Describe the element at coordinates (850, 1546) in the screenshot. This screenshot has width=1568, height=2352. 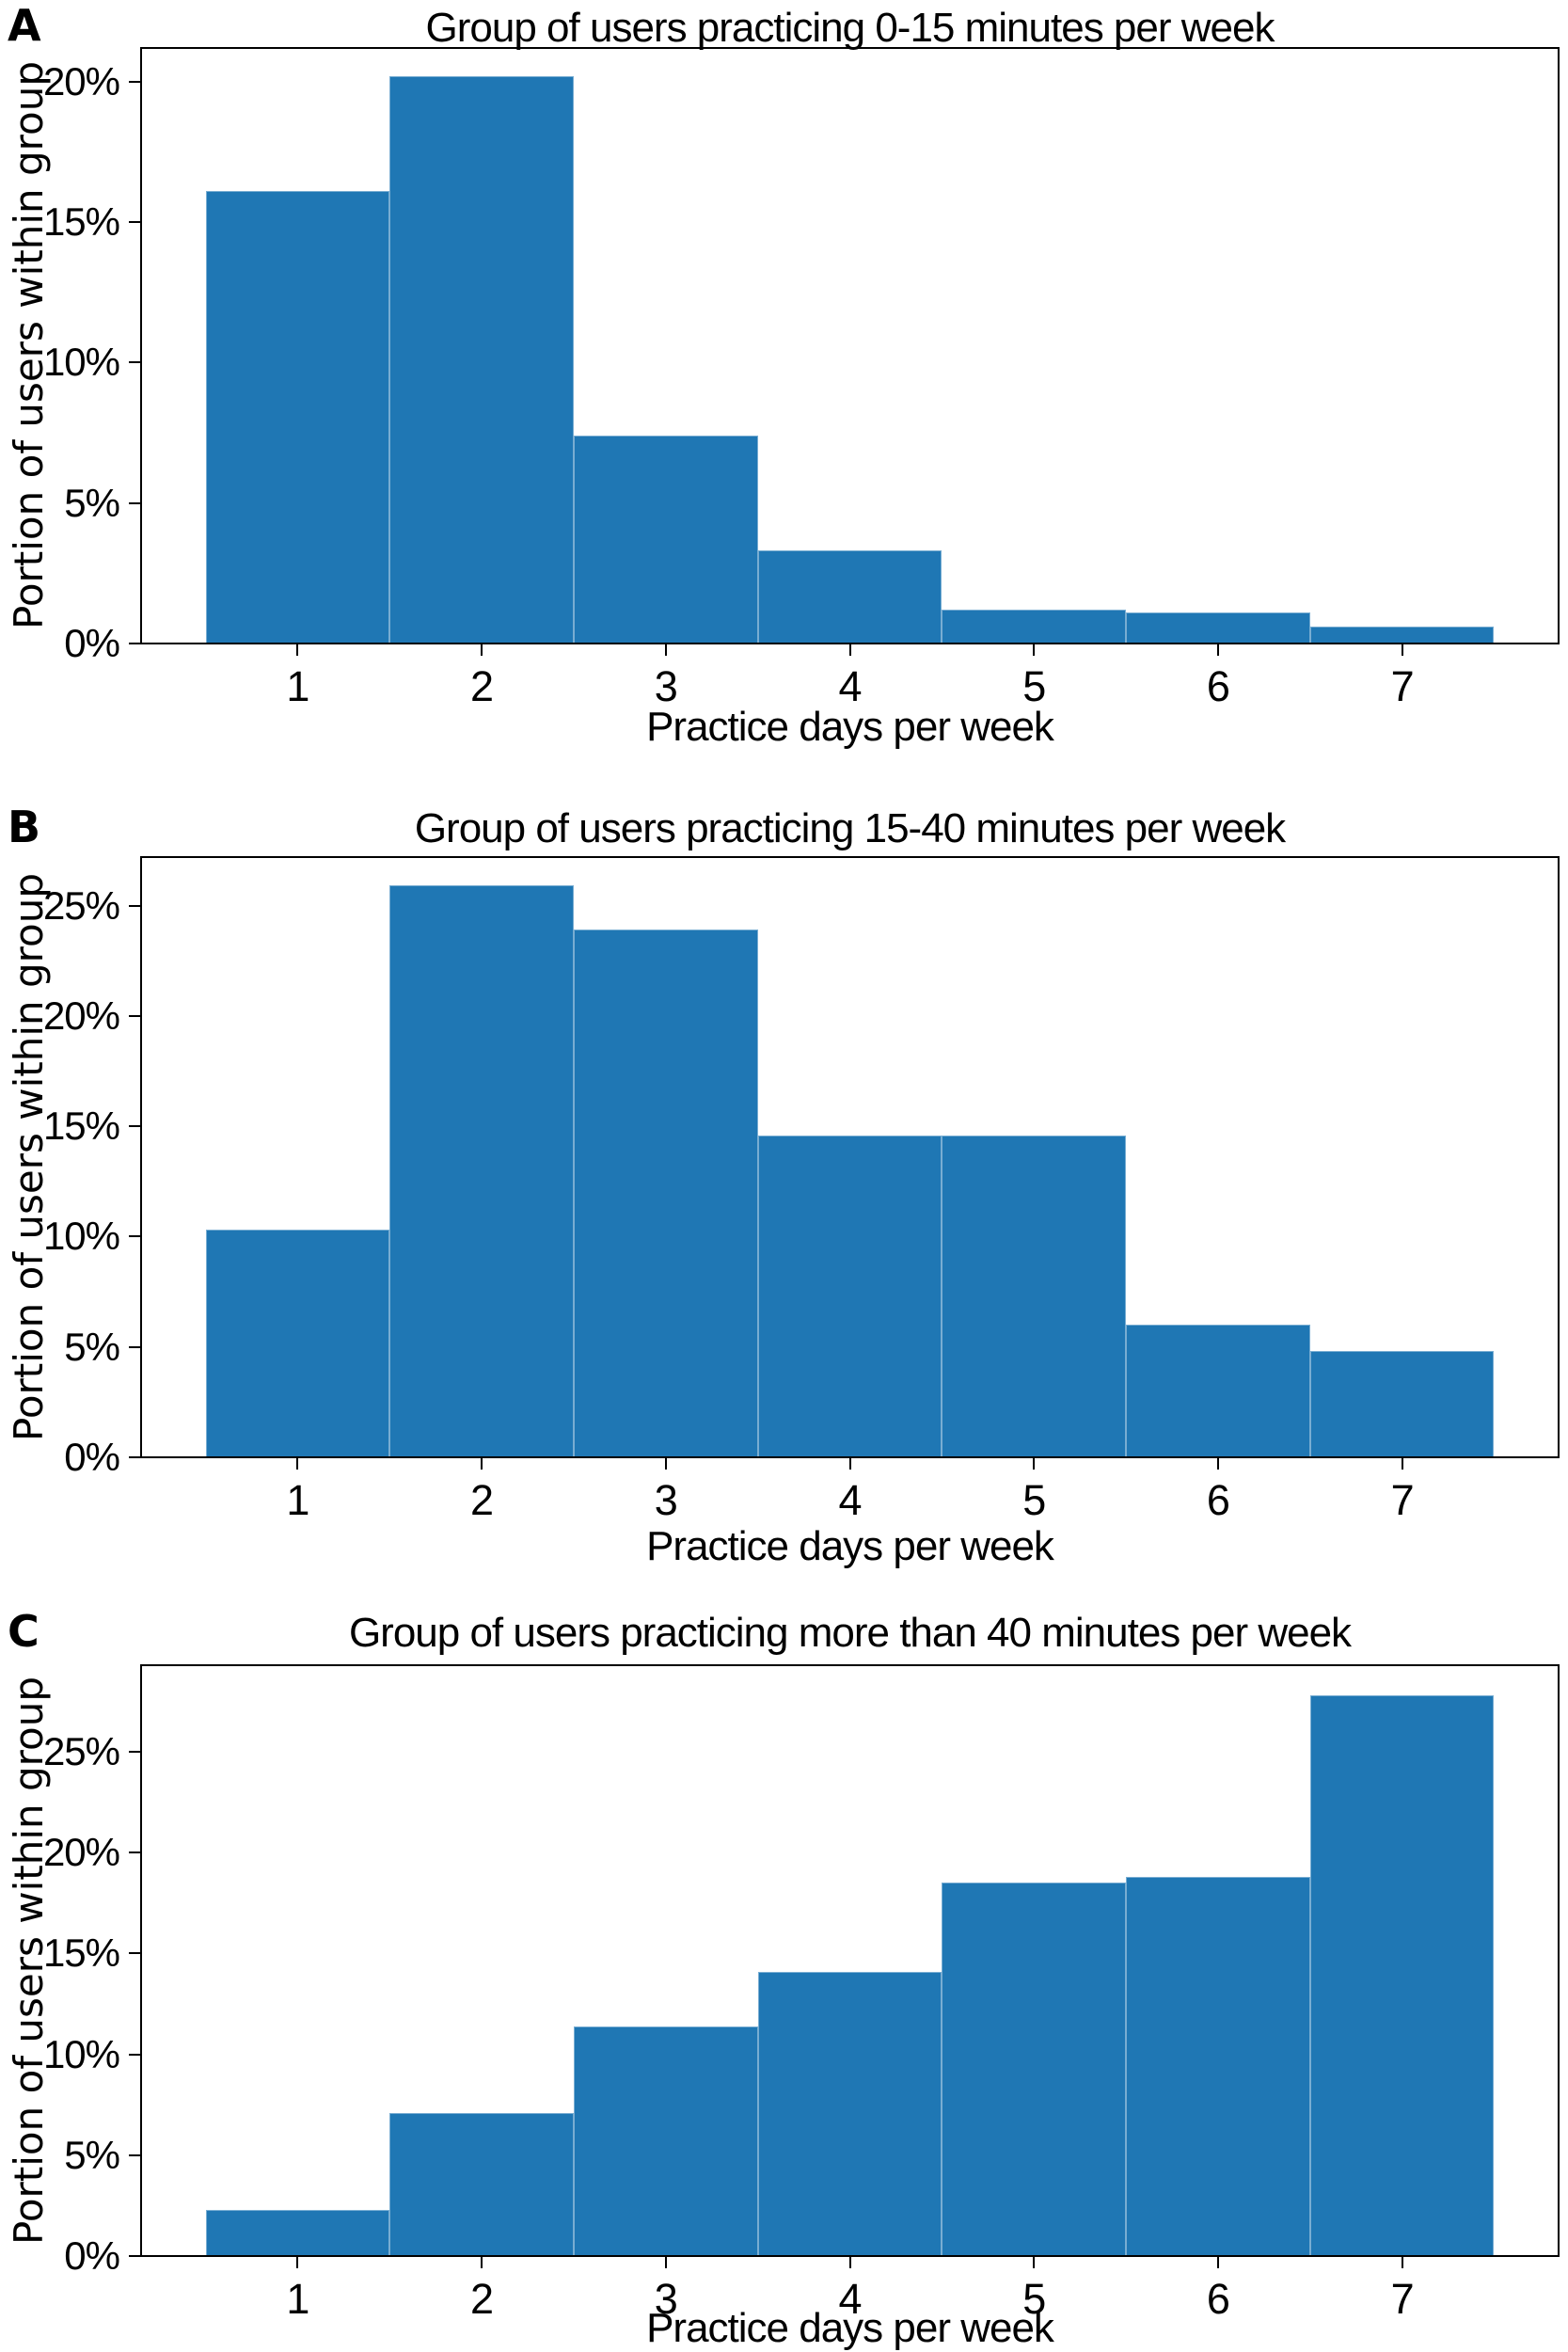
I see `x-axis-label-b: Practice days per week` at that location.